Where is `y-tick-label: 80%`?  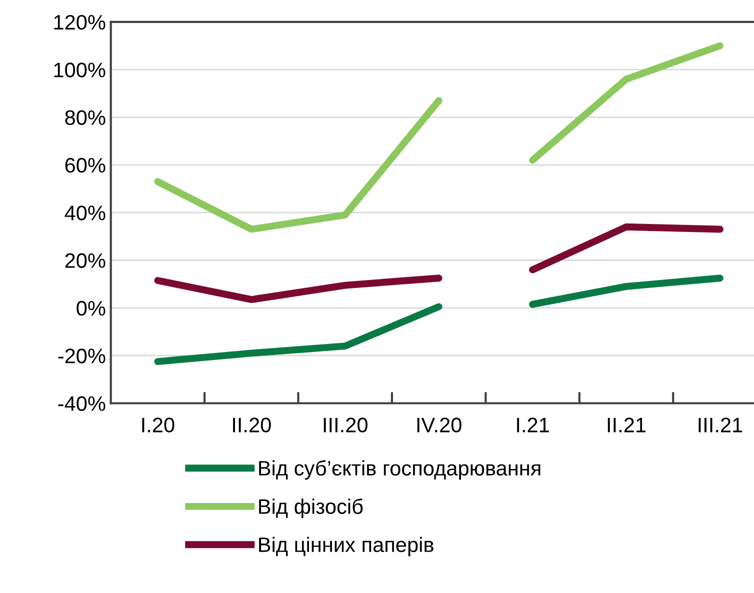 y-tick-label: 80% is located at coordinates (85, 118).